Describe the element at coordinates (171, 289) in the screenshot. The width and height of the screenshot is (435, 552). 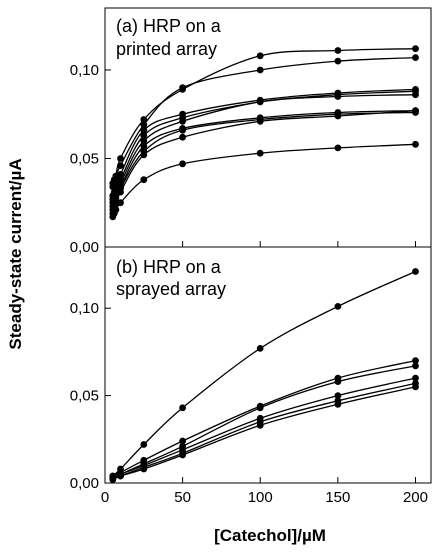
I see `panel-b-title-line2: sprayed array` at that location.